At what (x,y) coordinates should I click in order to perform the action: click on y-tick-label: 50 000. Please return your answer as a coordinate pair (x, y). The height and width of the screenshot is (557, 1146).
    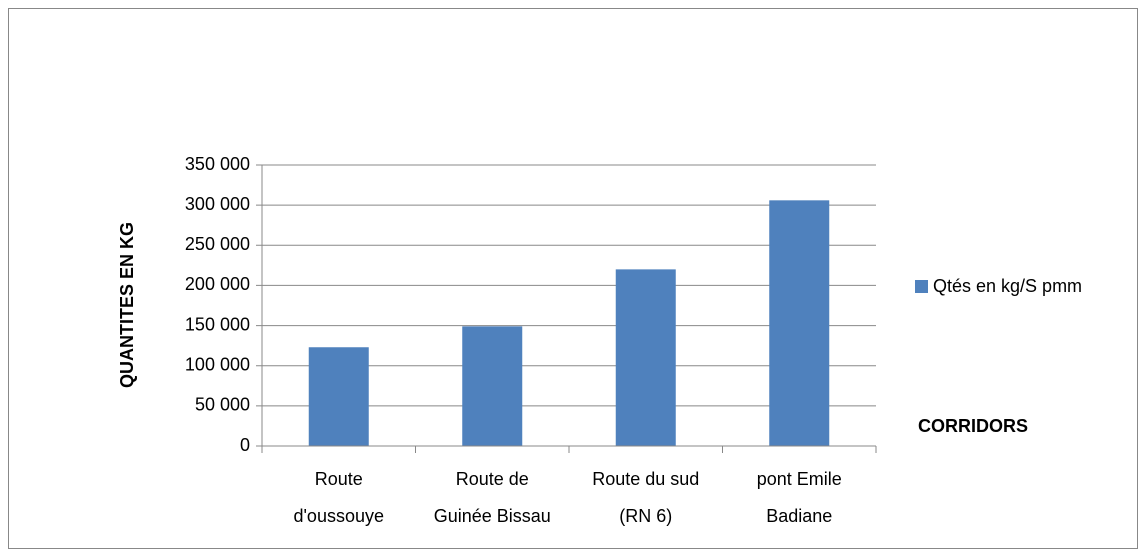
    Looking at the image, I should click on (222, 405).